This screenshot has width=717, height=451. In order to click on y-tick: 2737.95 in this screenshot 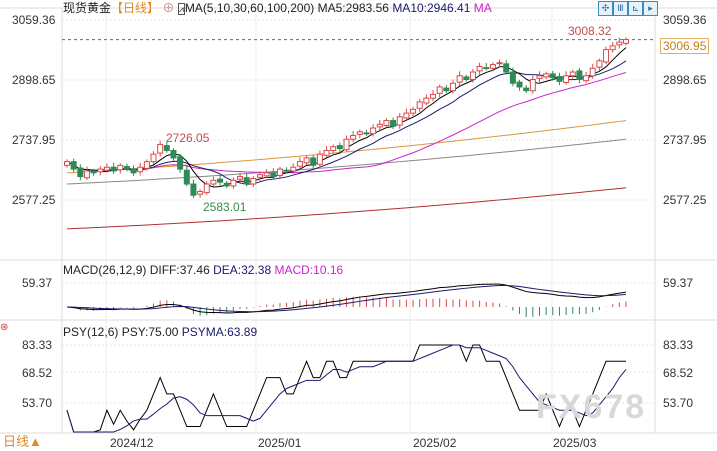, I will do `click(34, 140)`.